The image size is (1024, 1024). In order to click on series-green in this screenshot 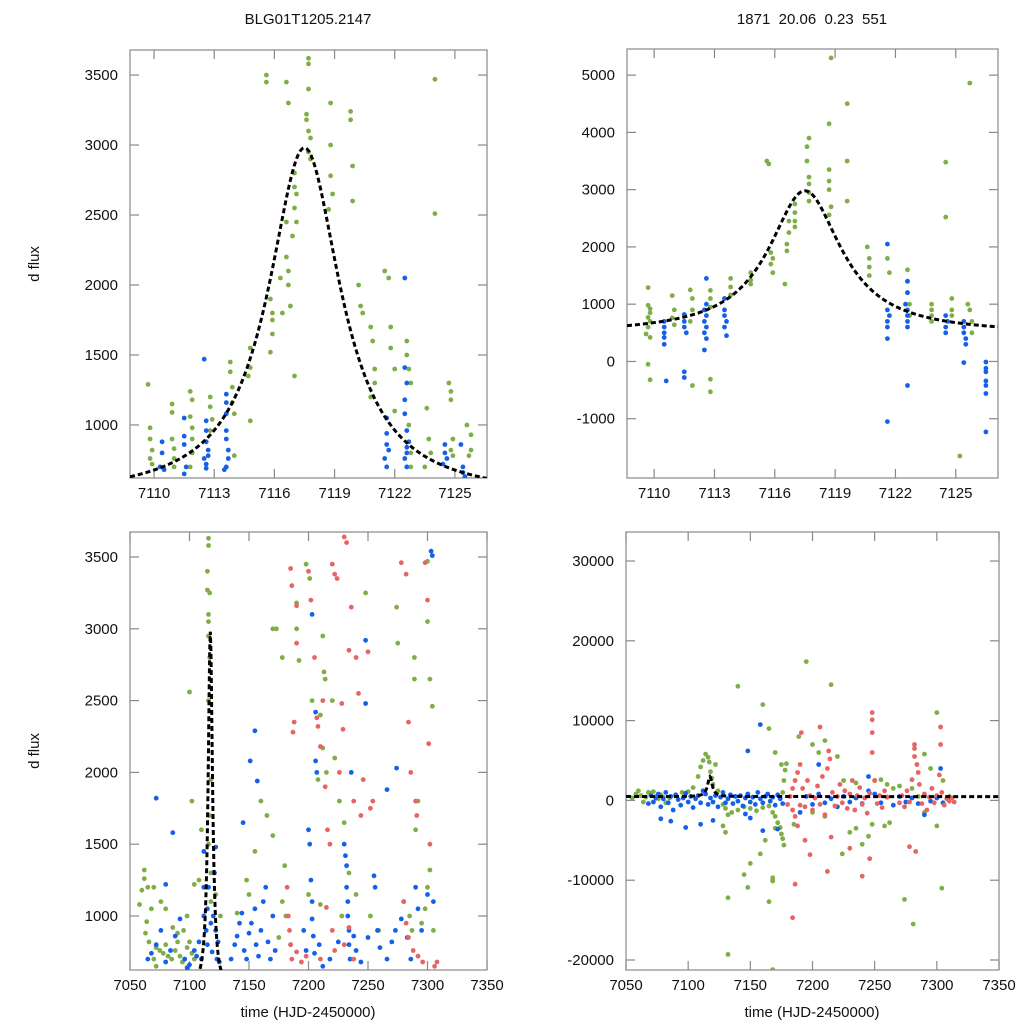, I will do `click(809, 257)`.